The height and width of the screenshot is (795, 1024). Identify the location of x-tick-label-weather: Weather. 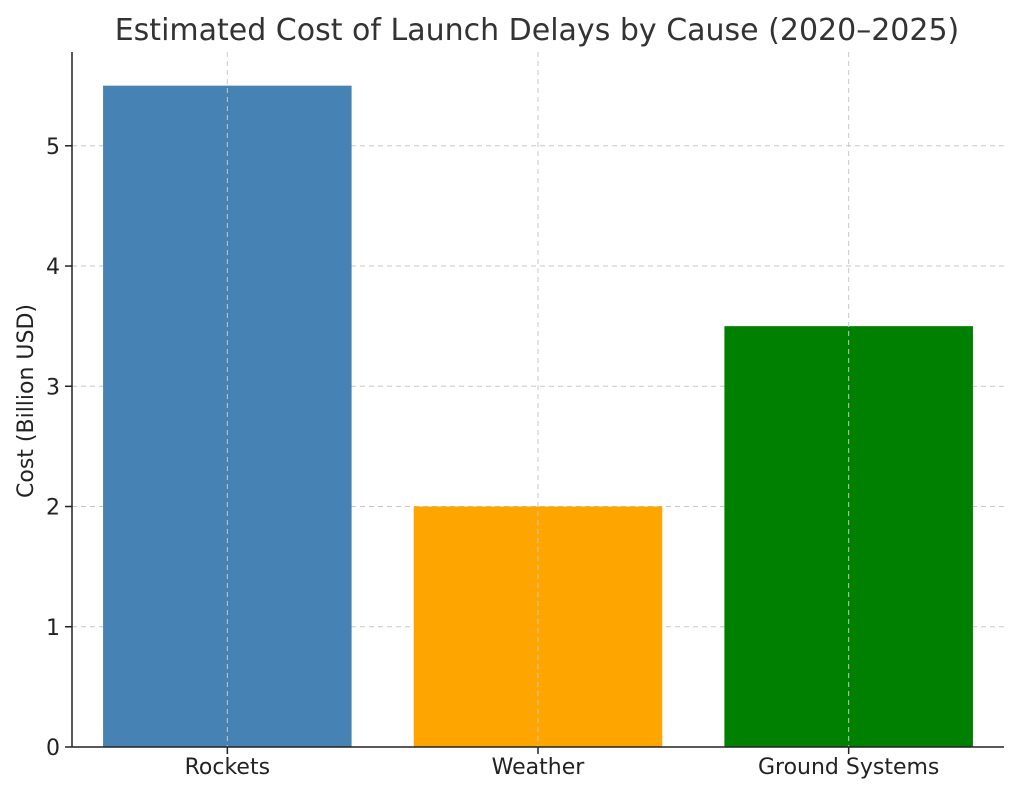
(539, 767).